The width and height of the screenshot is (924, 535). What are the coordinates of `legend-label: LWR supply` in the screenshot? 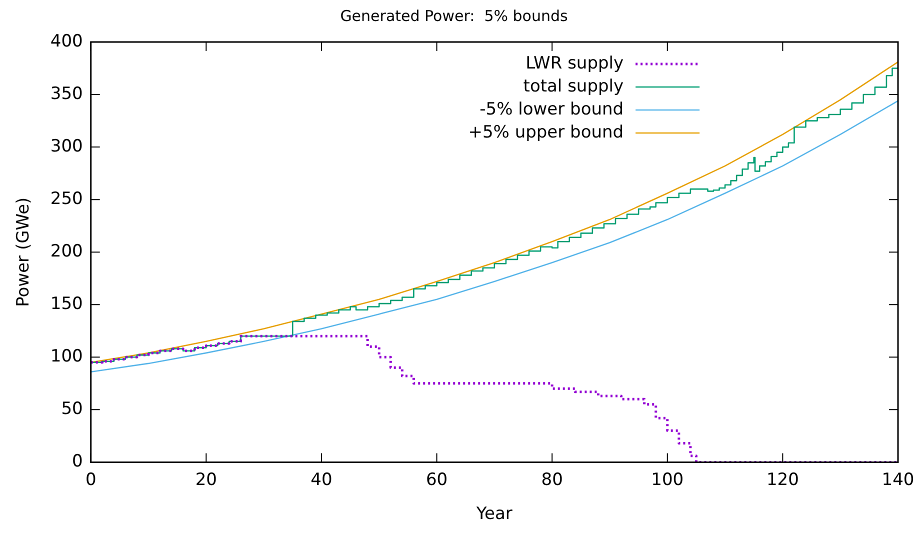 It's located at (575, 63).